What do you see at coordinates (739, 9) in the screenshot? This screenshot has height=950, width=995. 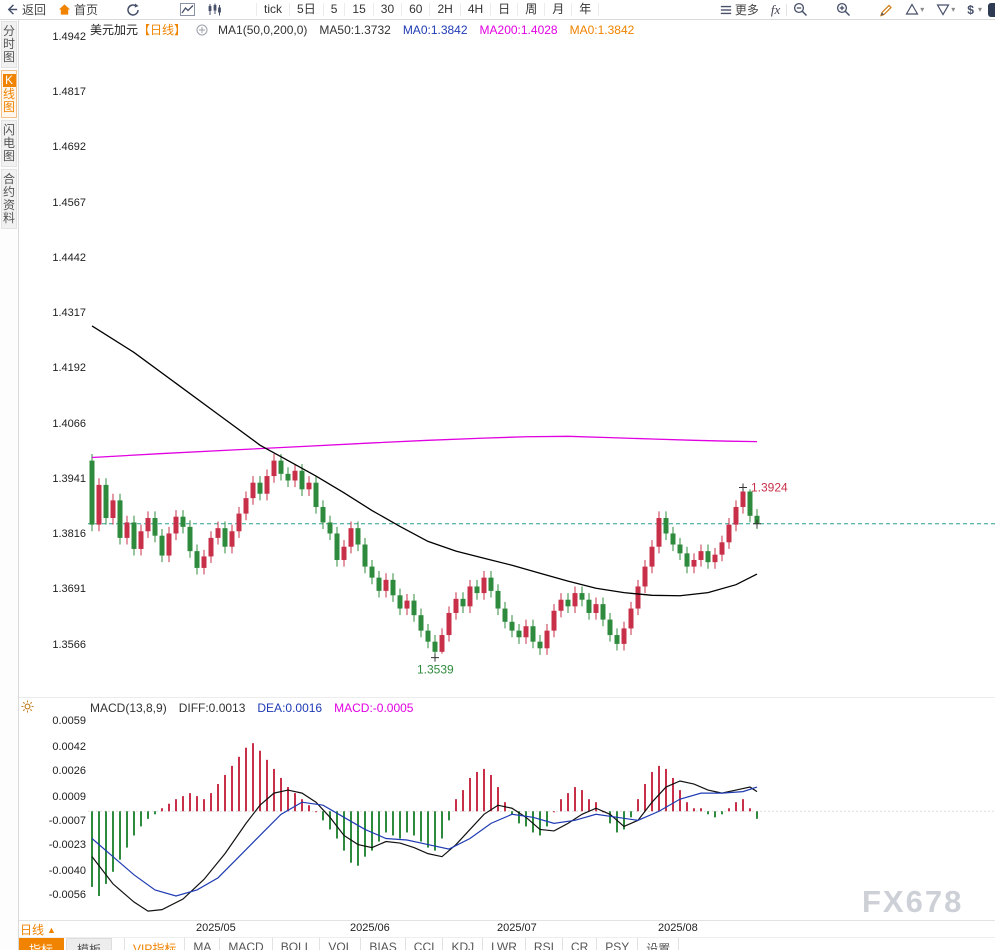 I see `more-button: 更多` at bounding box center [739, 9].